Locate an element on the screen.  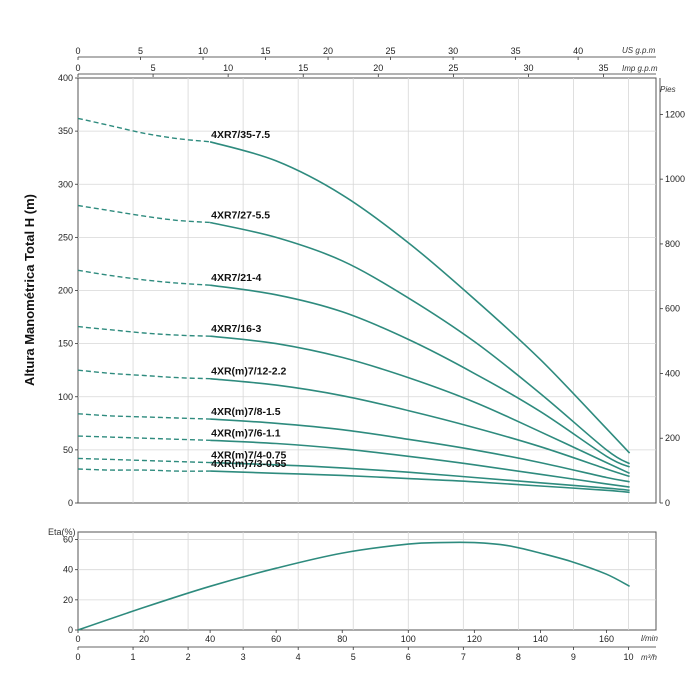
lmin-tick-label: 60 is located at coordinates (276, 639).